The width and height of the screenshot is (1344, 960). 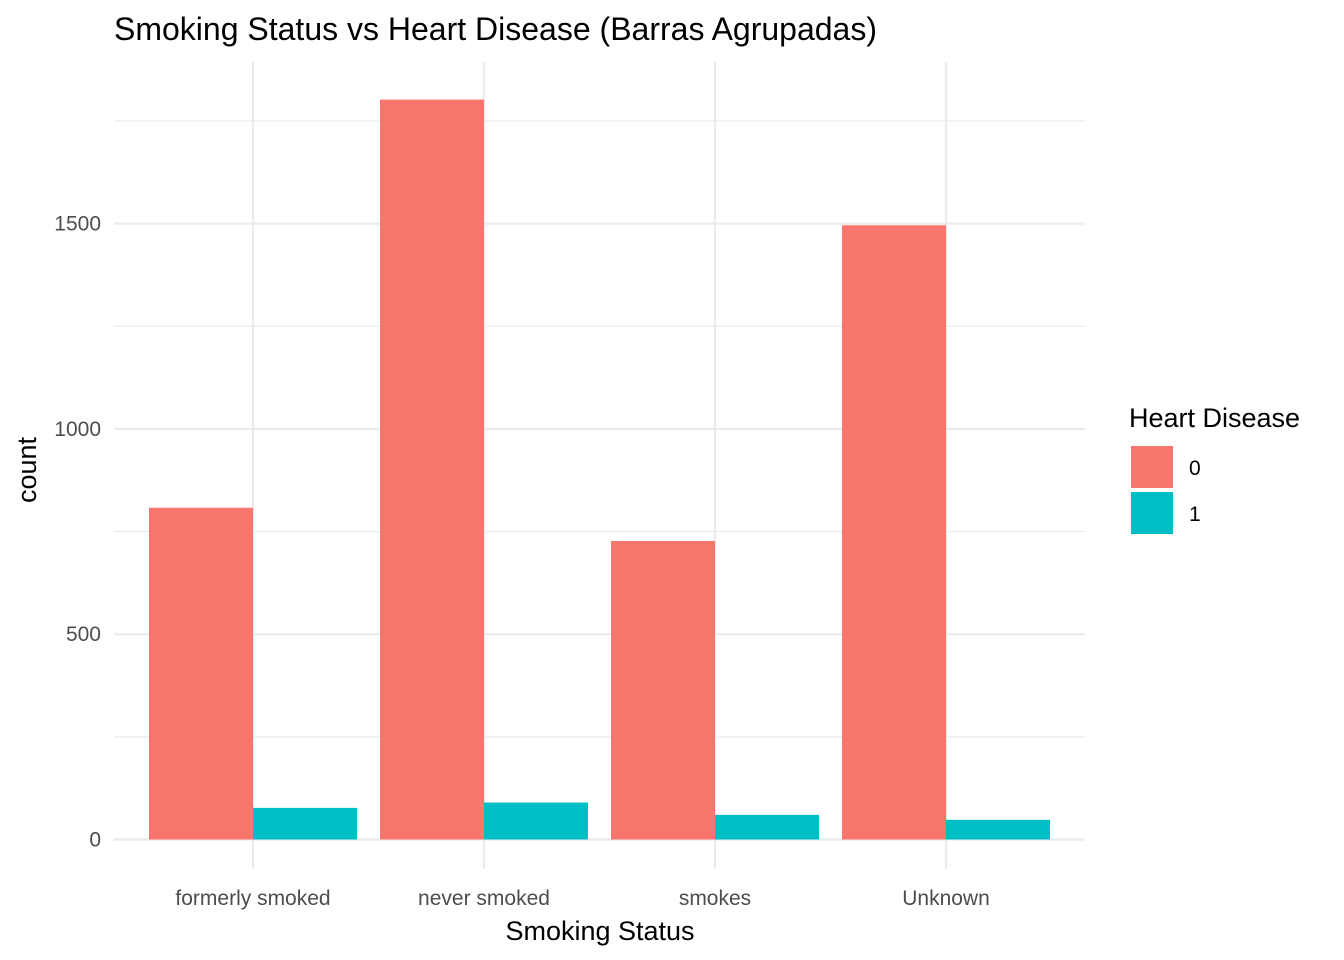 What do you see at coordinates (599, 931) in the screenshot?
I see `x-axis-title: Smoking Status` at bounding box center [599, 931].